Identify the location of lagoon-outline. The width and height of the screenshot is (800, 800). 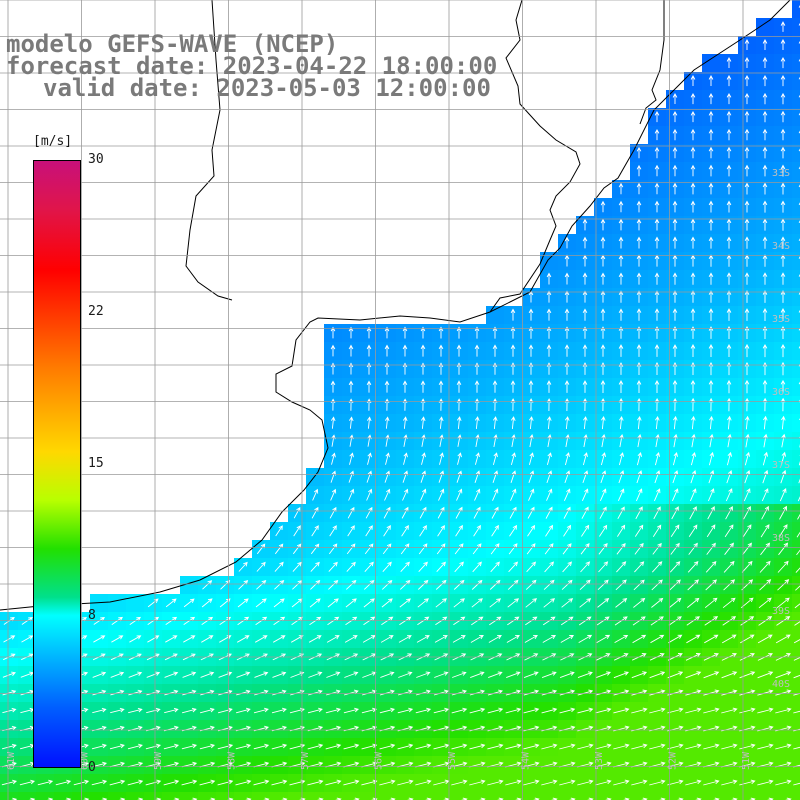
(535, 156).